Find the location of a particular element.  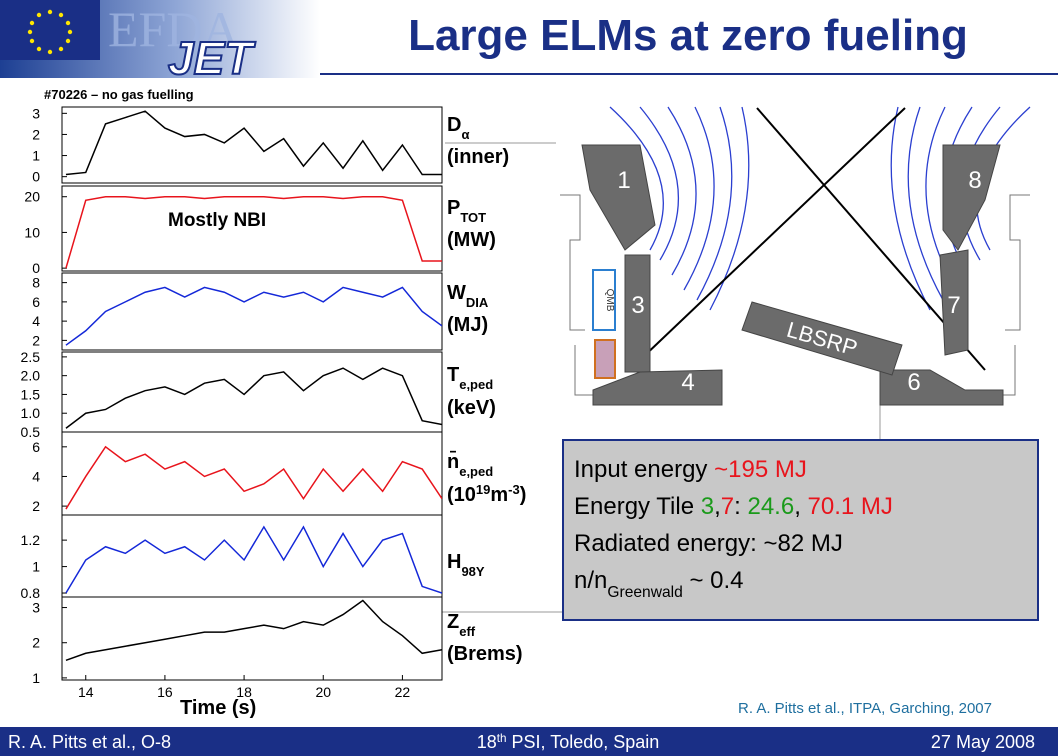

y-tick-label: 1.0 is located at coordinates (31, 413).